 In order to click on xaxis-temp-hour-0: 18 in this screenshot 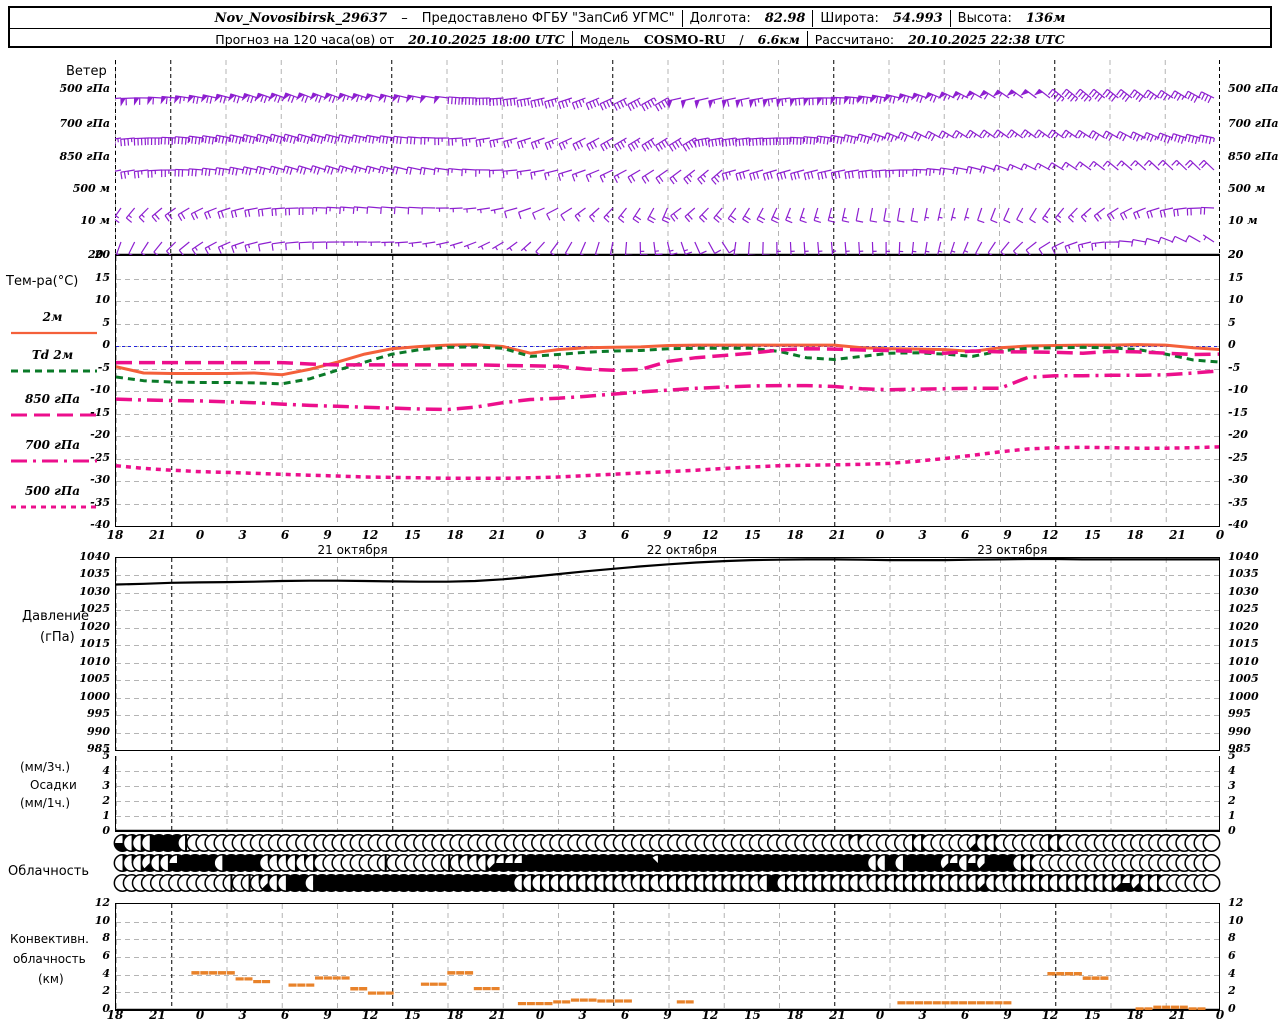, I will do `click(115, 535)`.